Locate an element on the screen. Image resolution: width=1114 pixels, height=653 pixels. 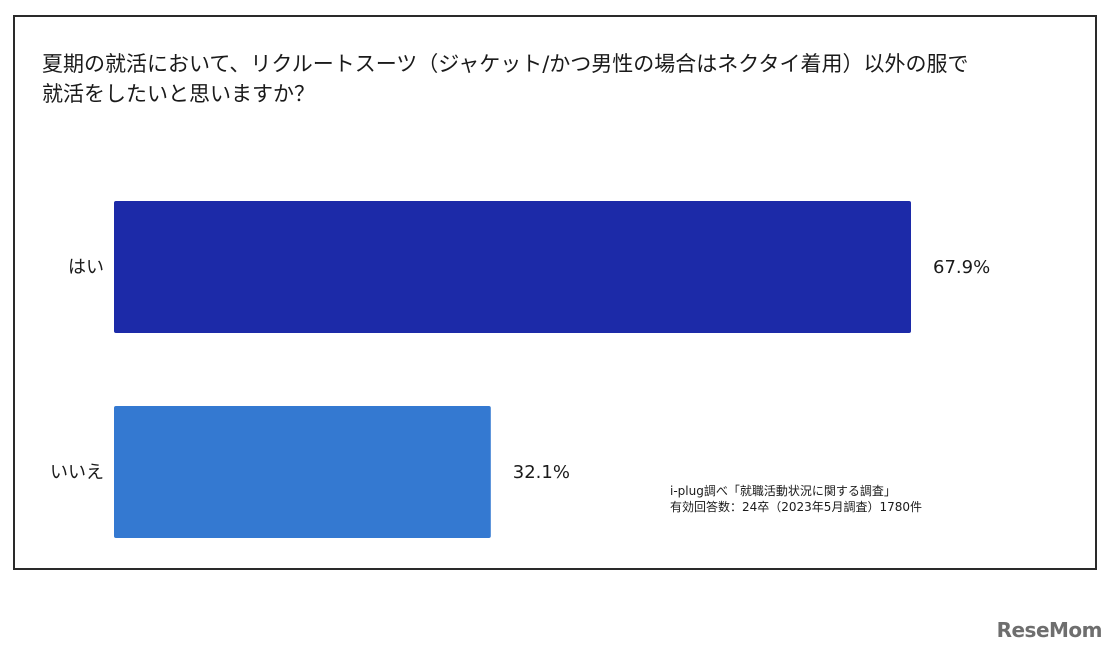
value-label-1: 32.1% is located at coordinates (541, 472).